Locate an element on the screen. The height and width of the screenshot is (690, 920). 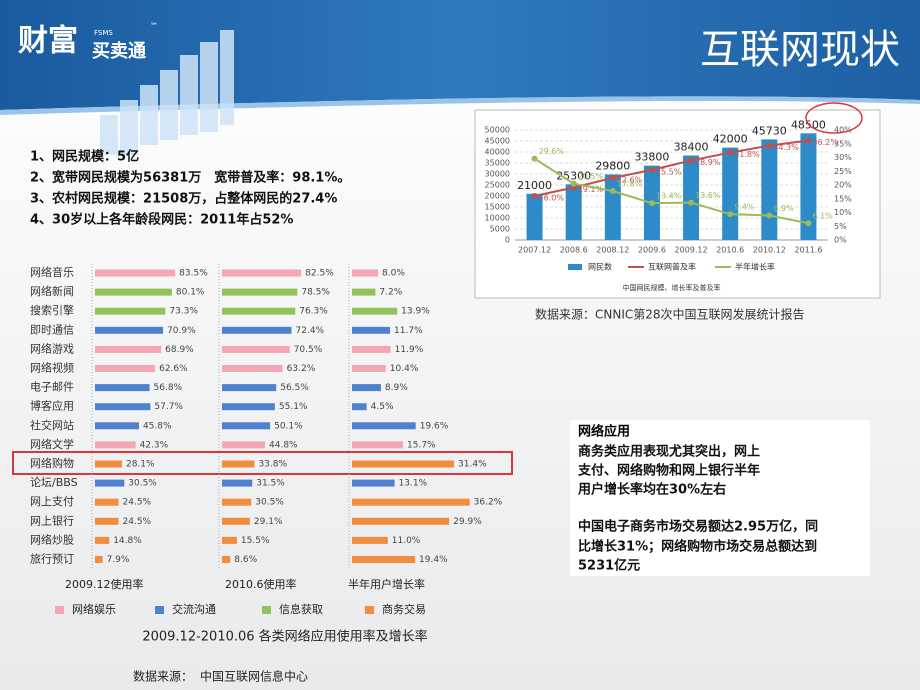
bullet: 4、30岁以上各年龄段网民：2011年占52% is located at coordinates (161, 220).